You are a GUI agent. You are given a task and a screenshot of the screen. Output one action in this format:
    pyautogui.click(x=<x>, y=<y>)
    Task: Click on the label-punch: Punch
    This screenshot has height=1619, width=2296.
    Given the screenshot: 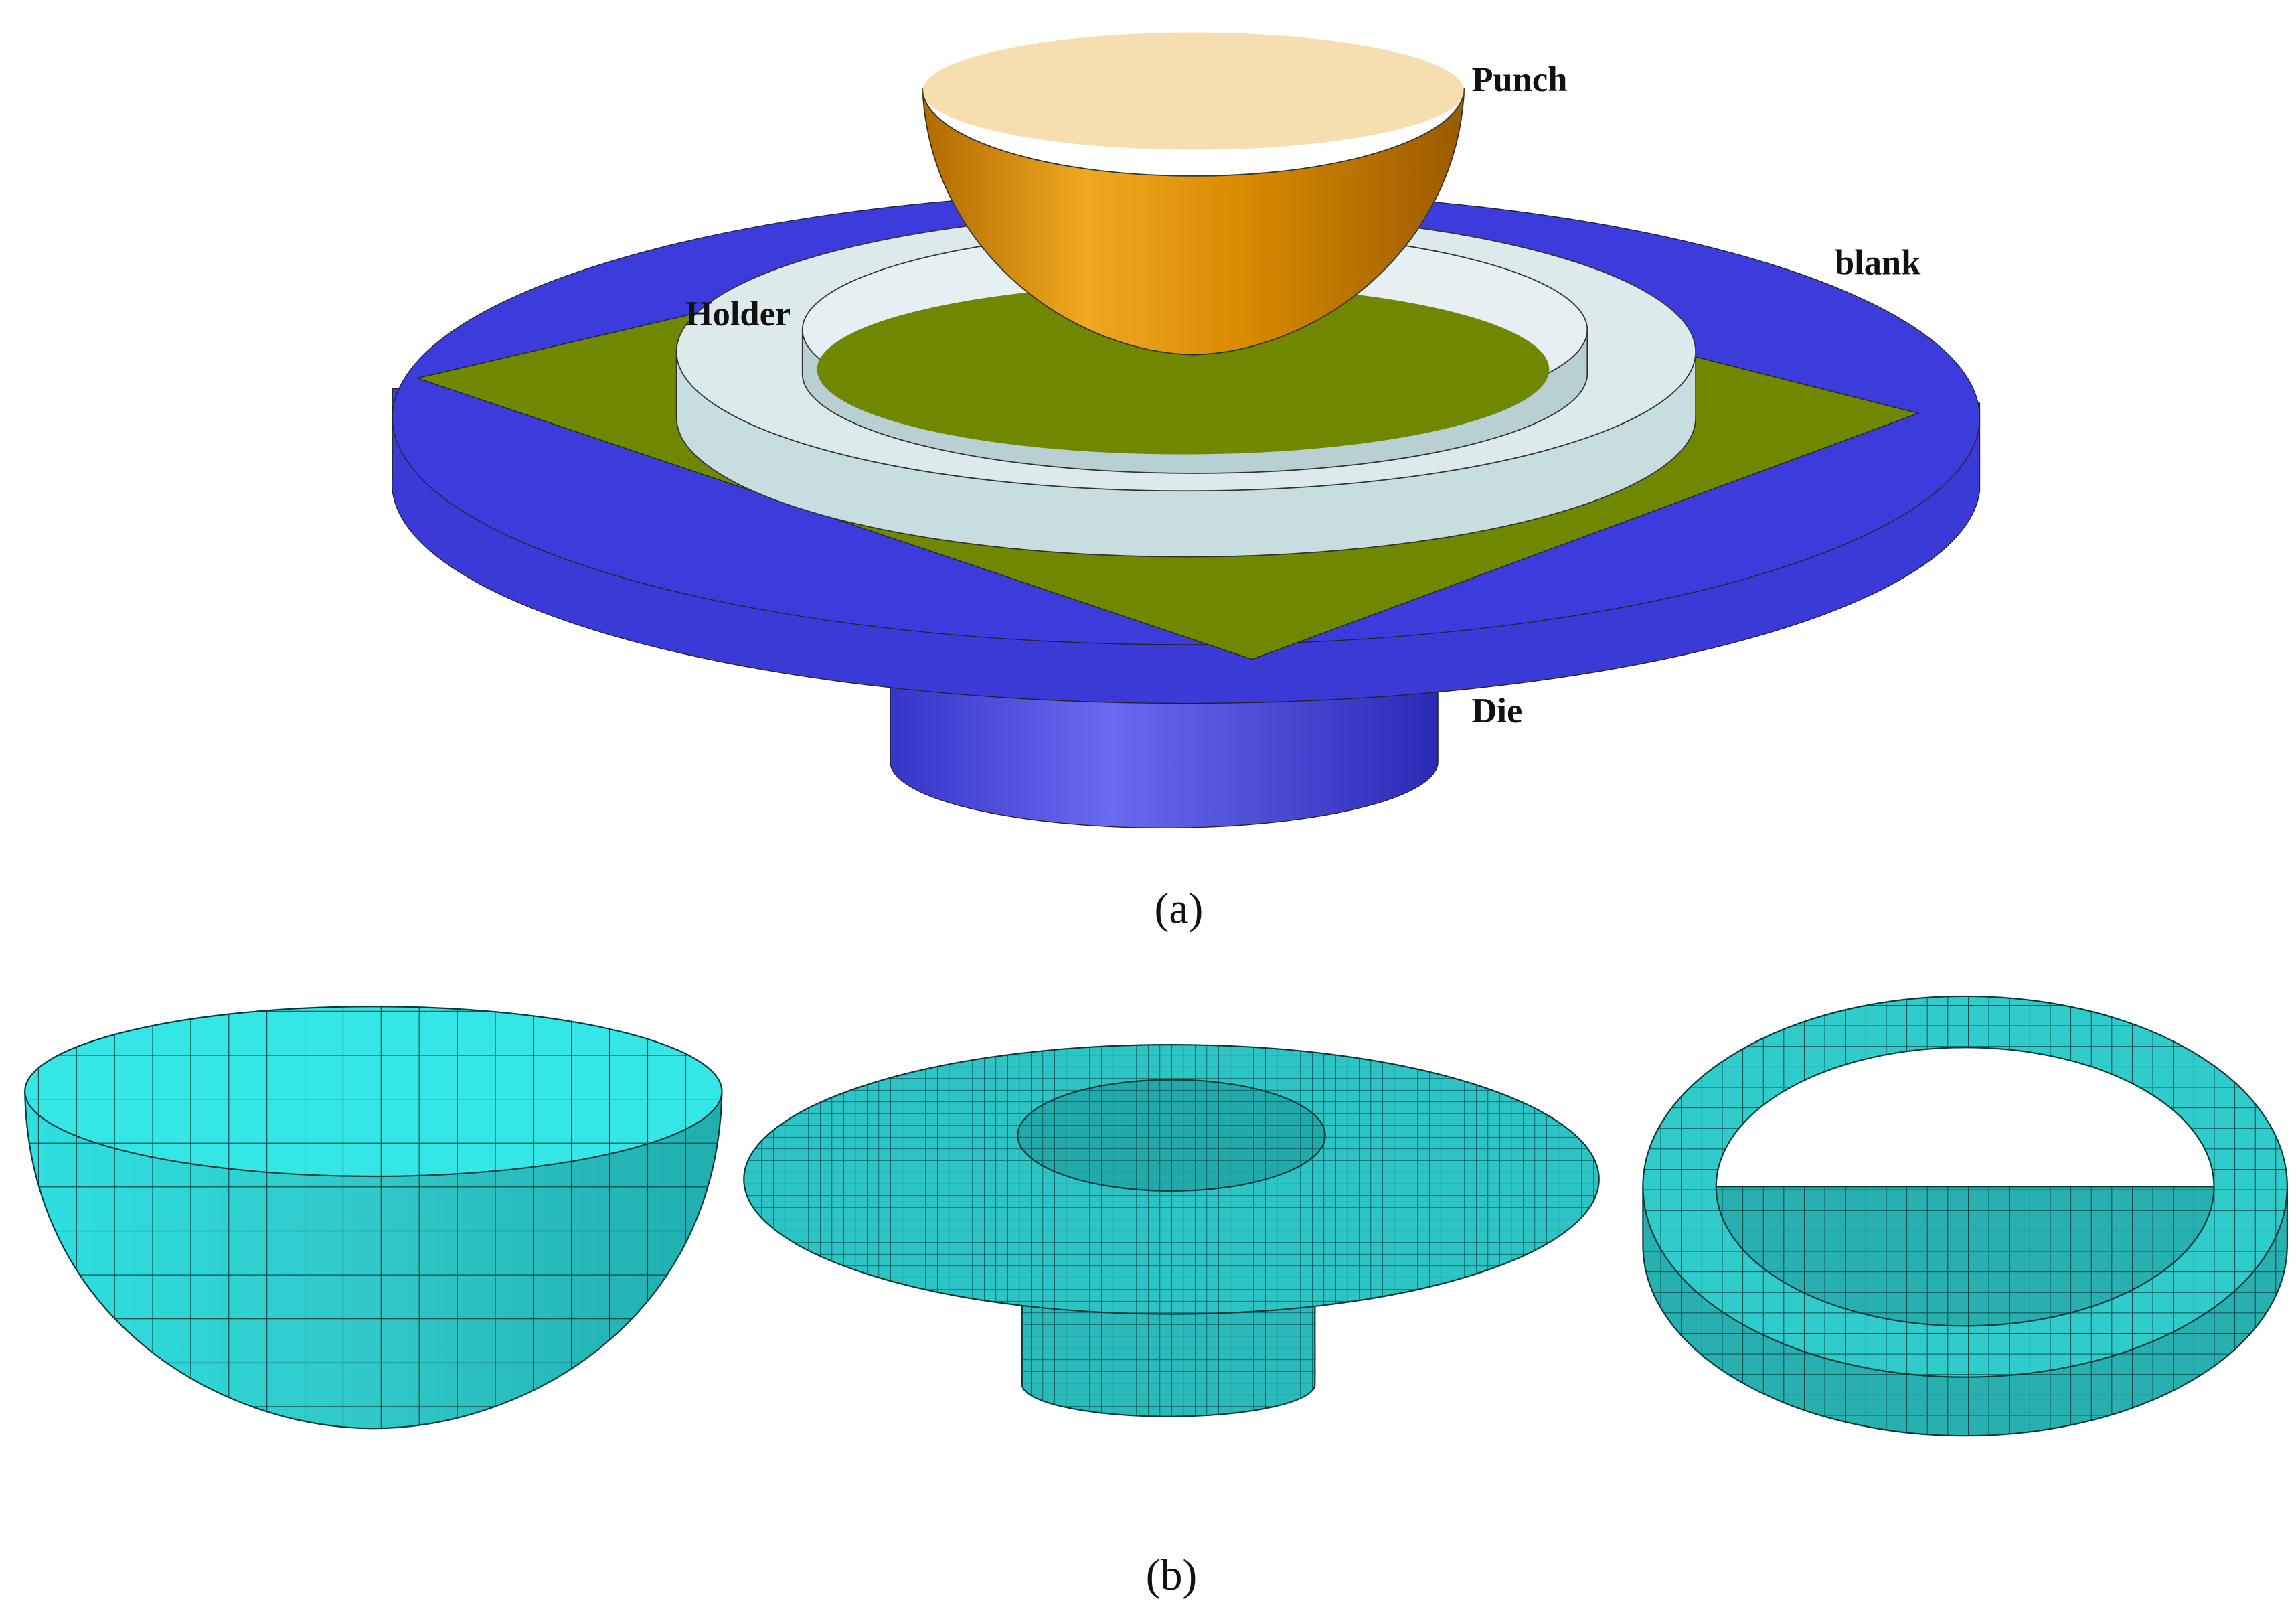 What is the action you would take?
    pyautogui.click(x=1519, y=79)
    